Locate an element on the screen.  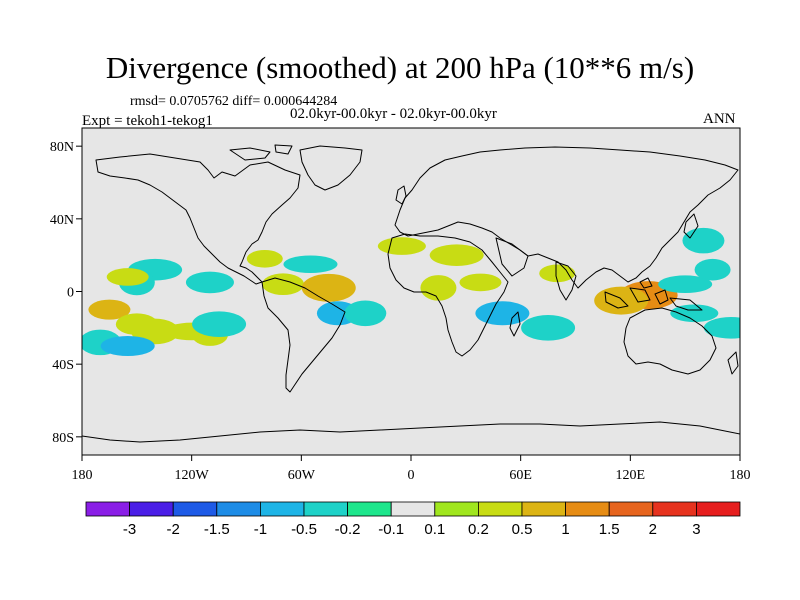
coast-africa is located at coordinates (448, 295).